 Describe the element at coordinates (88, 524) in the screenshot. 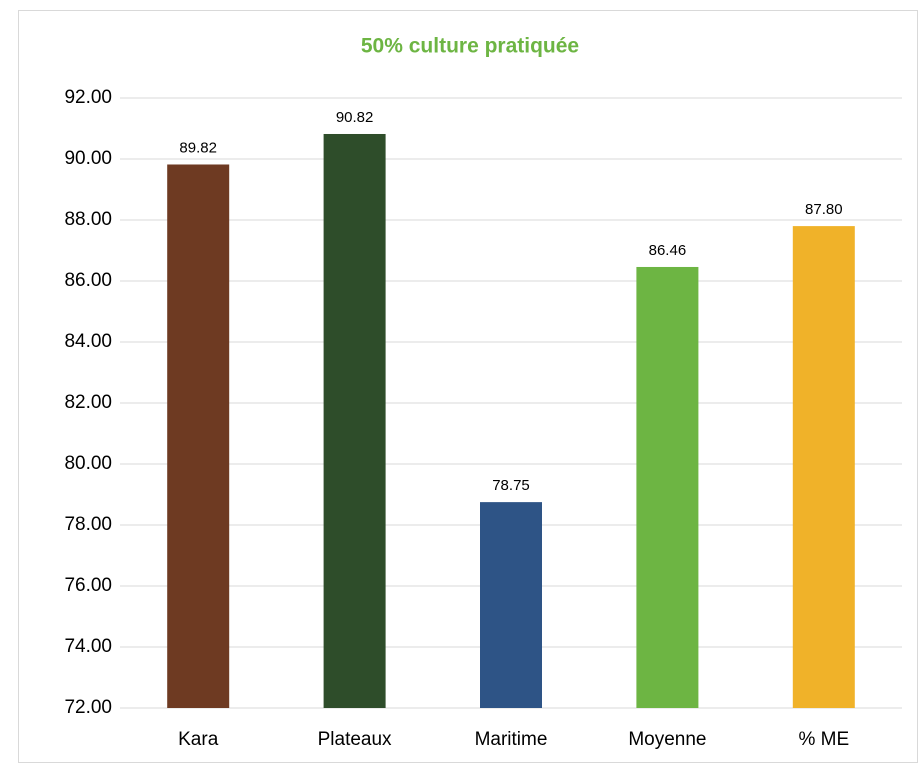

I see `y-tick-label: 78.00` at that location.